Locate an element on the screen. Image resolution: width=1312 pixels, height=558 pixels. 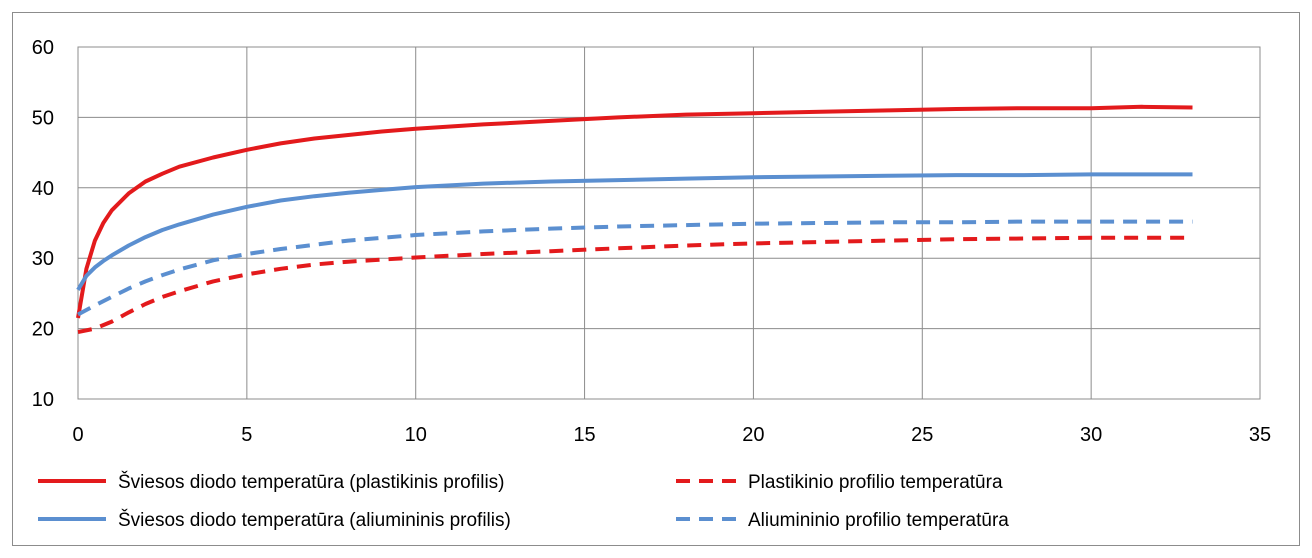
y-tick-label: 40 is located at coordinates (43, 189).